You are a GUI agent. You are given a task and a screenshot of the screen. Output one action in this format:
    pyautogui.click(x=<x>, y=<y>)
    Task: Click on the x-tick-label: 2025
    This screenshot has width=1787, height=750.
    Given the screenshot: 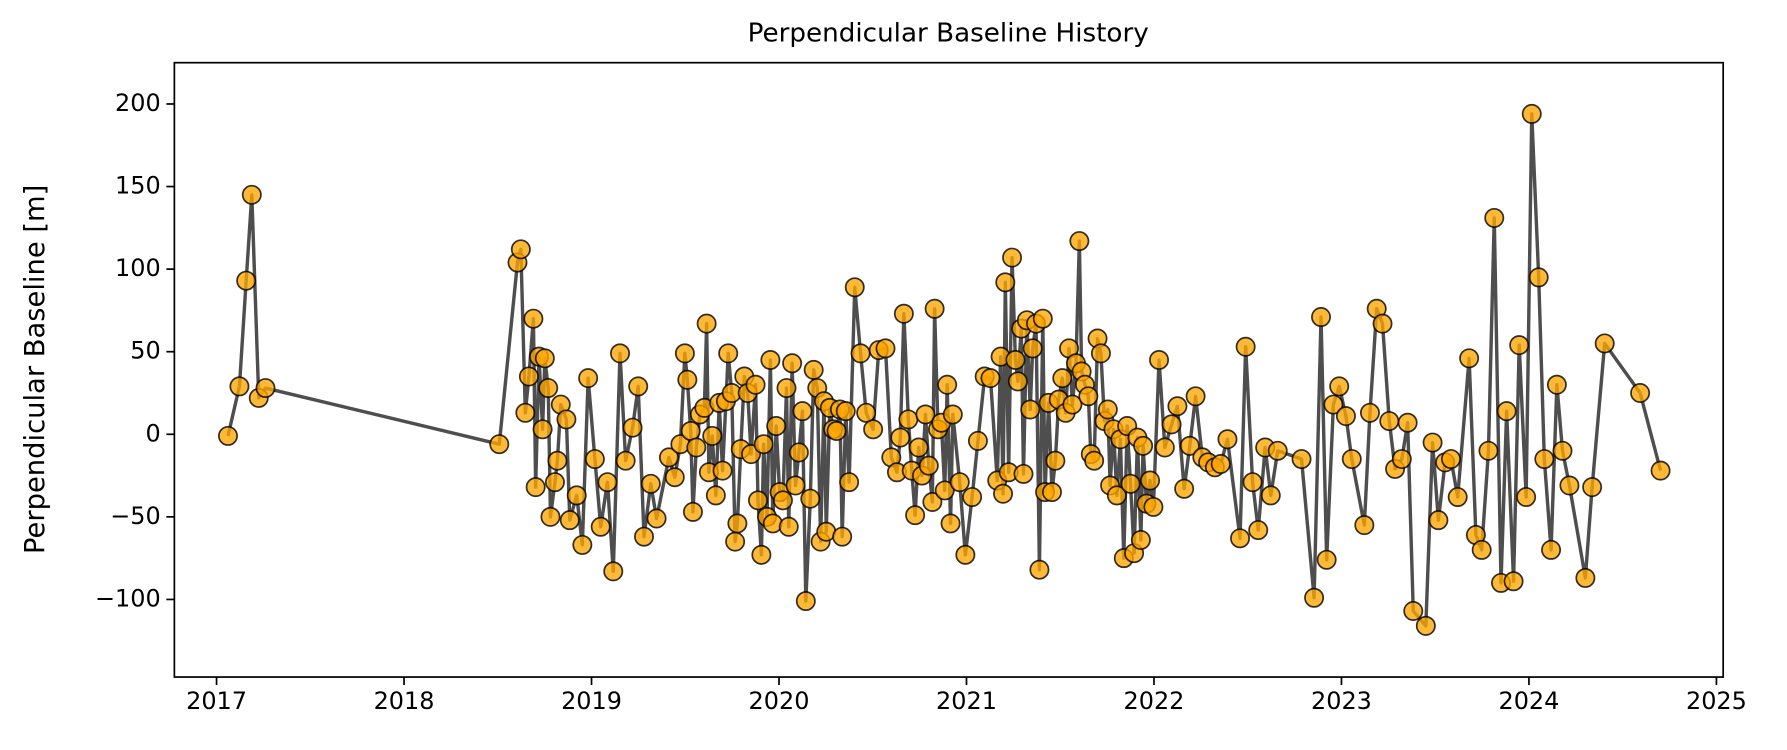 What is the action you would take?
    pyautogui.click(x=1716, y=701)
    